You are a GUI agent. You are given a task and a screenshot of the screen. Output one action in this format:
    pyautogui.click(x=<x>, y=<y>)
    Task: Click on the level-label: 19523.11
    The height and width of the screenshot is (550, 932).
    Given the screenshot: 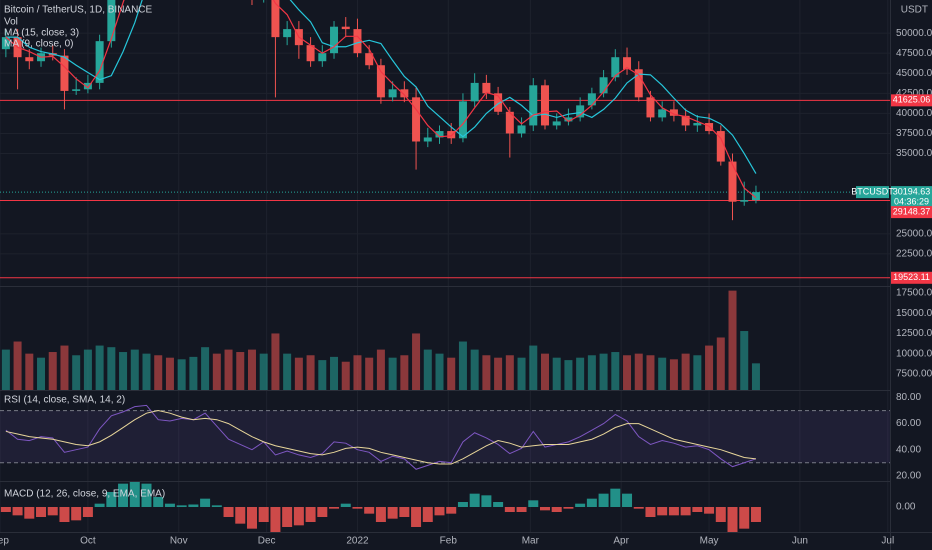 What is the action you would take?
    pyautogui.click(x=911, y=277)
    